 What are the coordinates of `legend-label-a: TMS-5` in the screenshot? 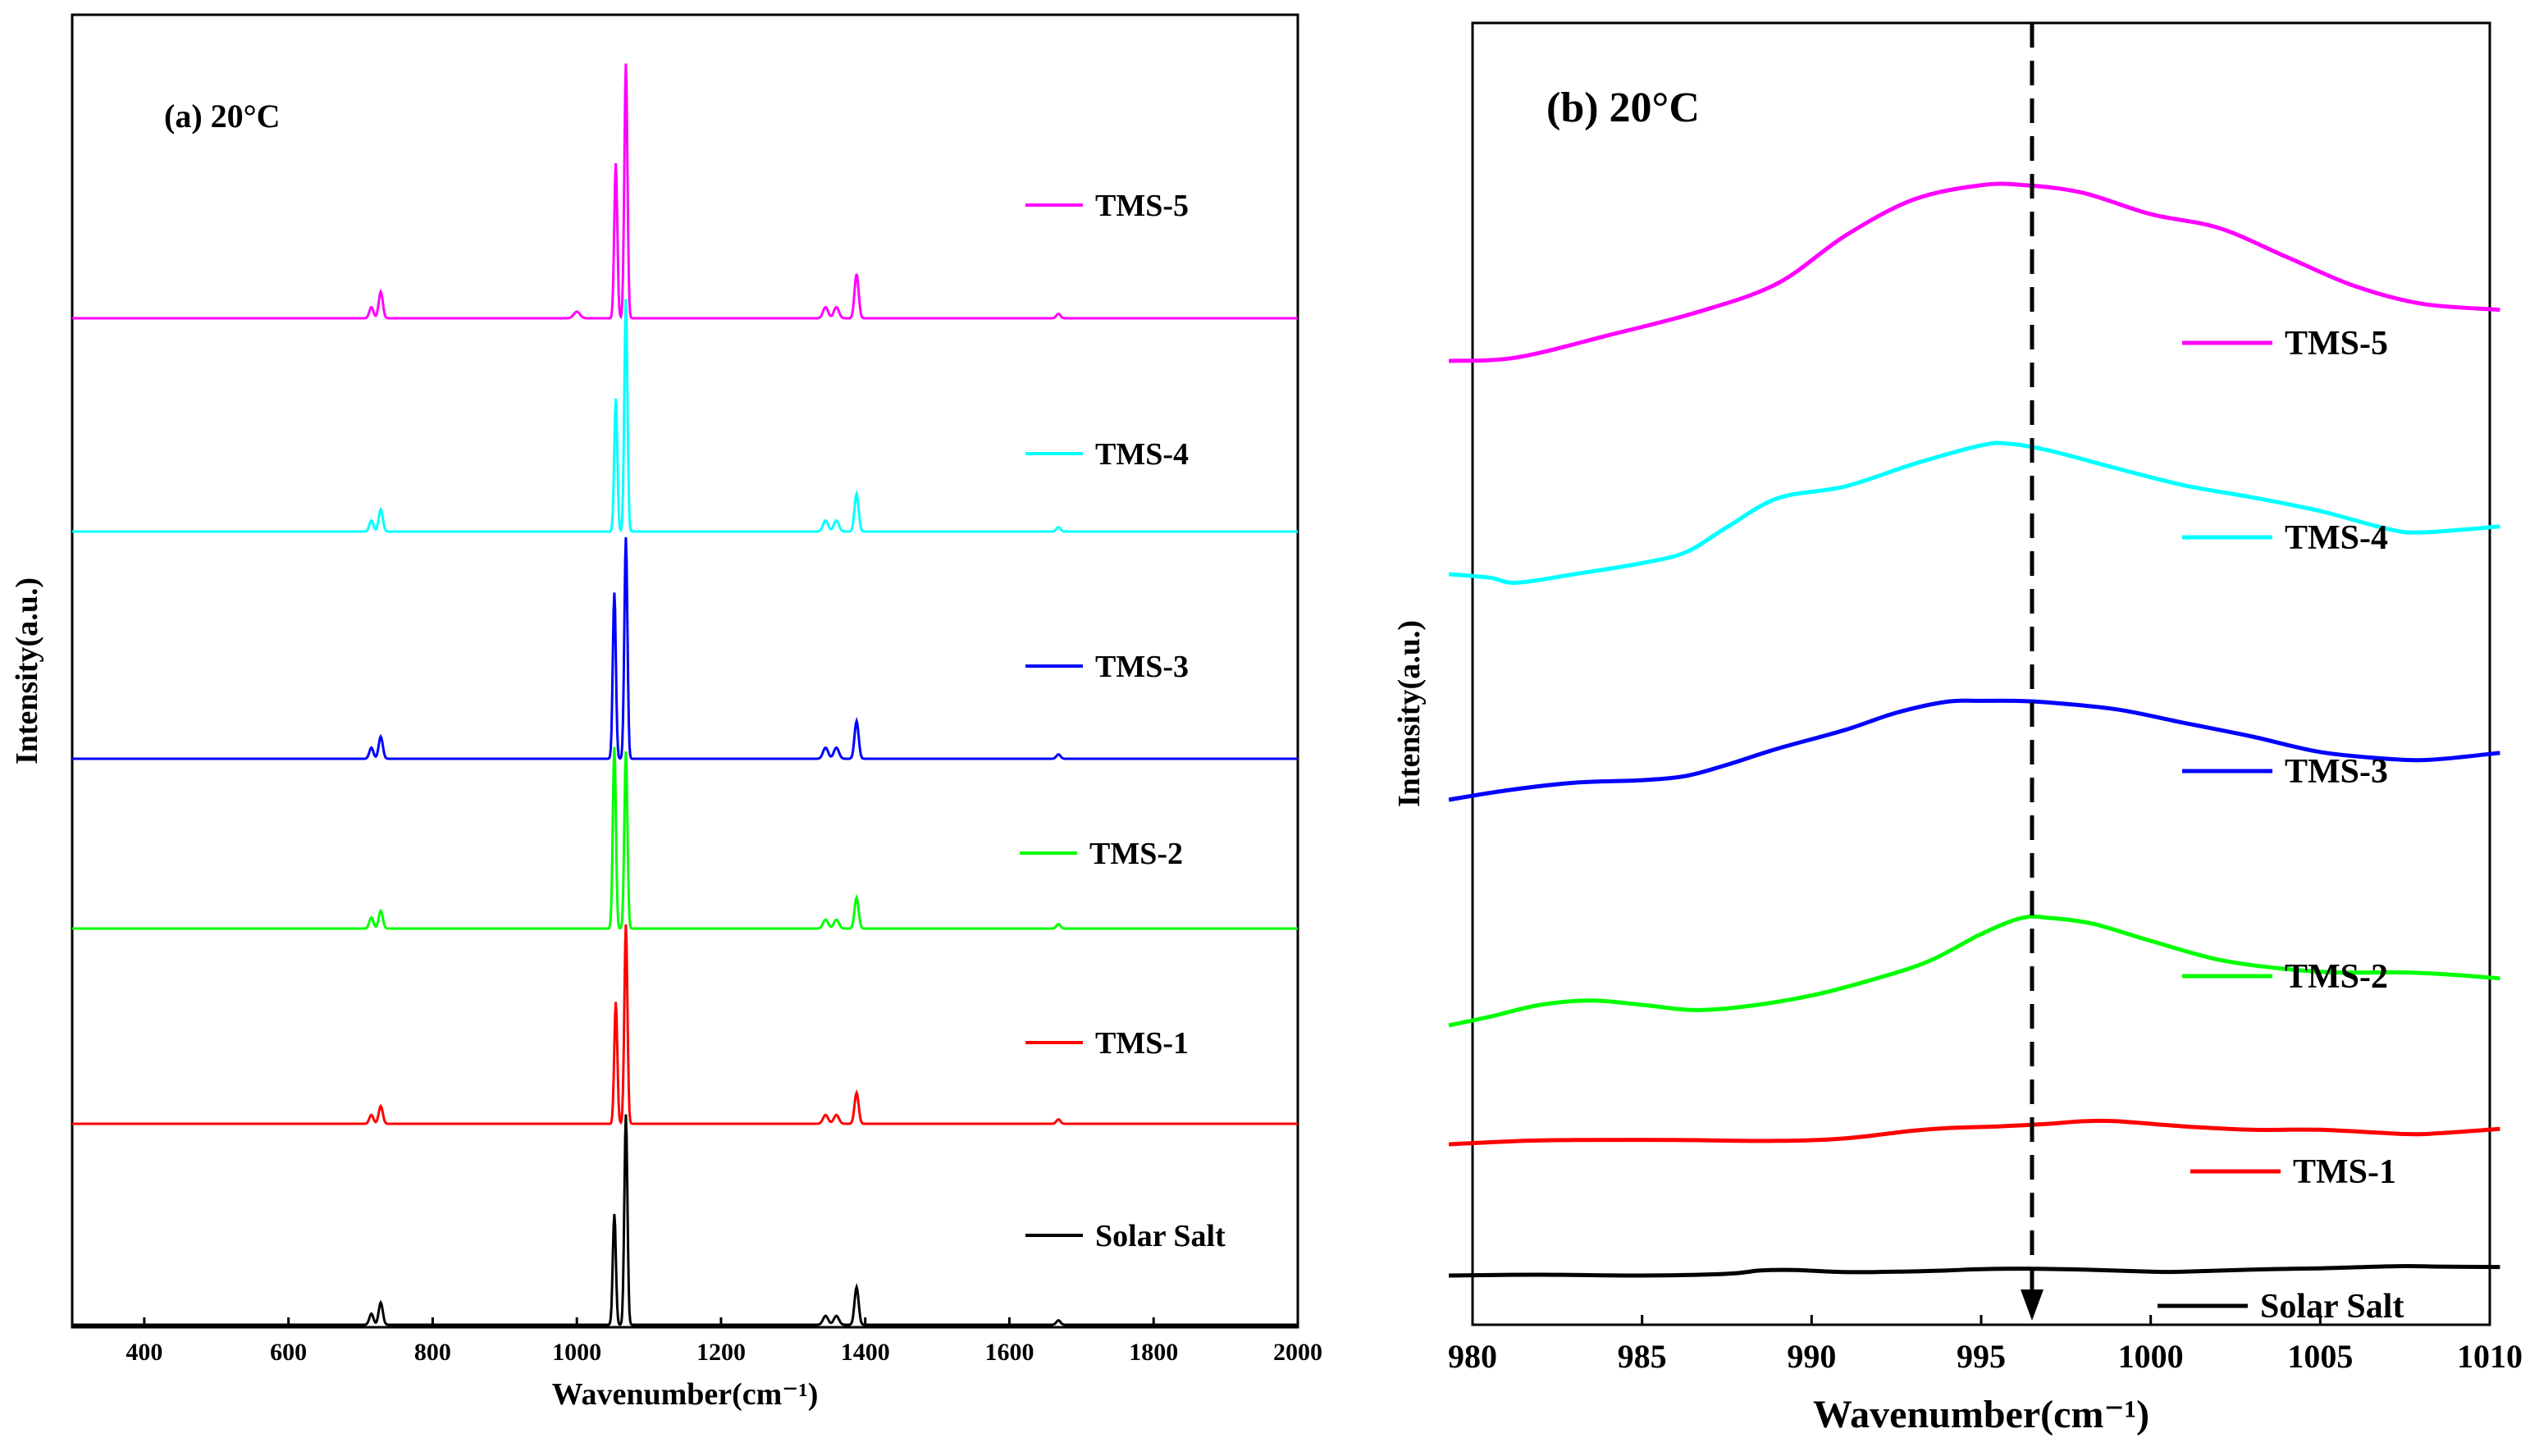 It's located at (1142, 206).